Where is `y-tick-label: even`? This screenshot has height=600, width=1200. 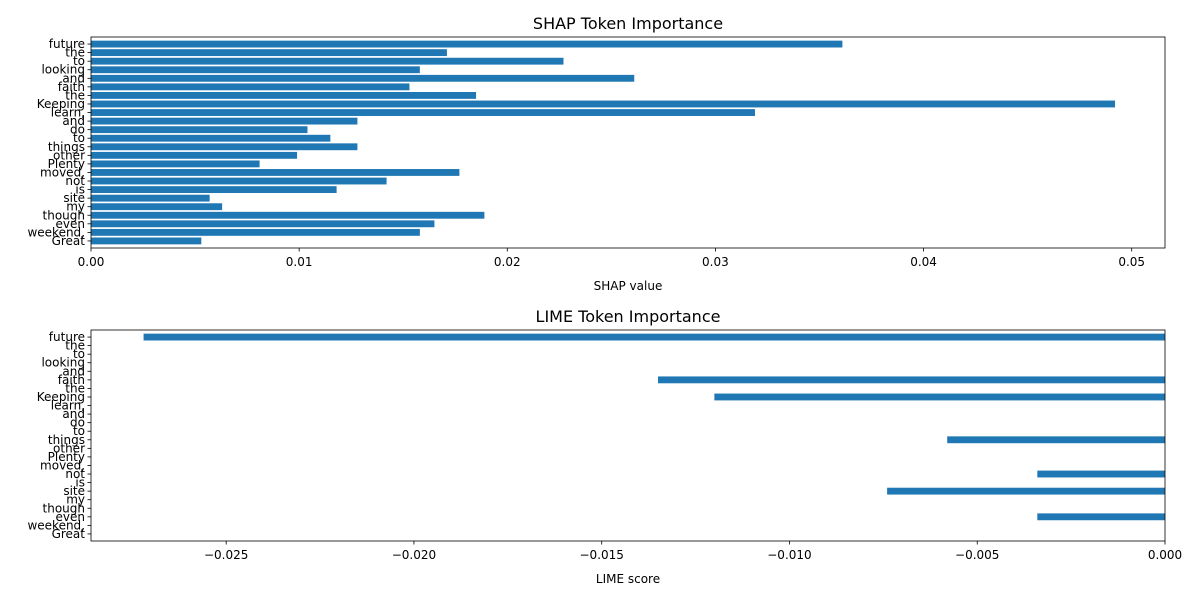 y-tick-label: even is located at coordinates (70, 224).